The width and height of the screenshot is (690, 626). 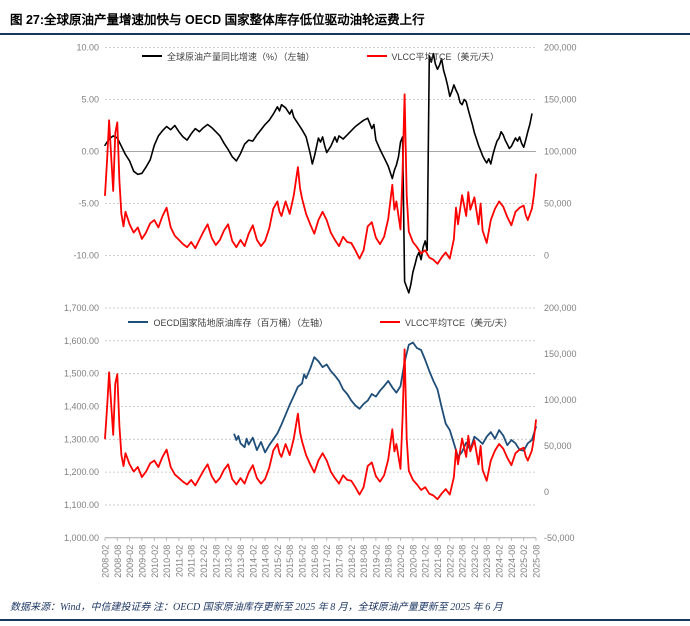 What do you see at coordinates (459, 322) in the screenshot?
I see `legend-label-vlcc-bottom: VLCC平均TCE（美元/天）` at bounding box center [459, 322].